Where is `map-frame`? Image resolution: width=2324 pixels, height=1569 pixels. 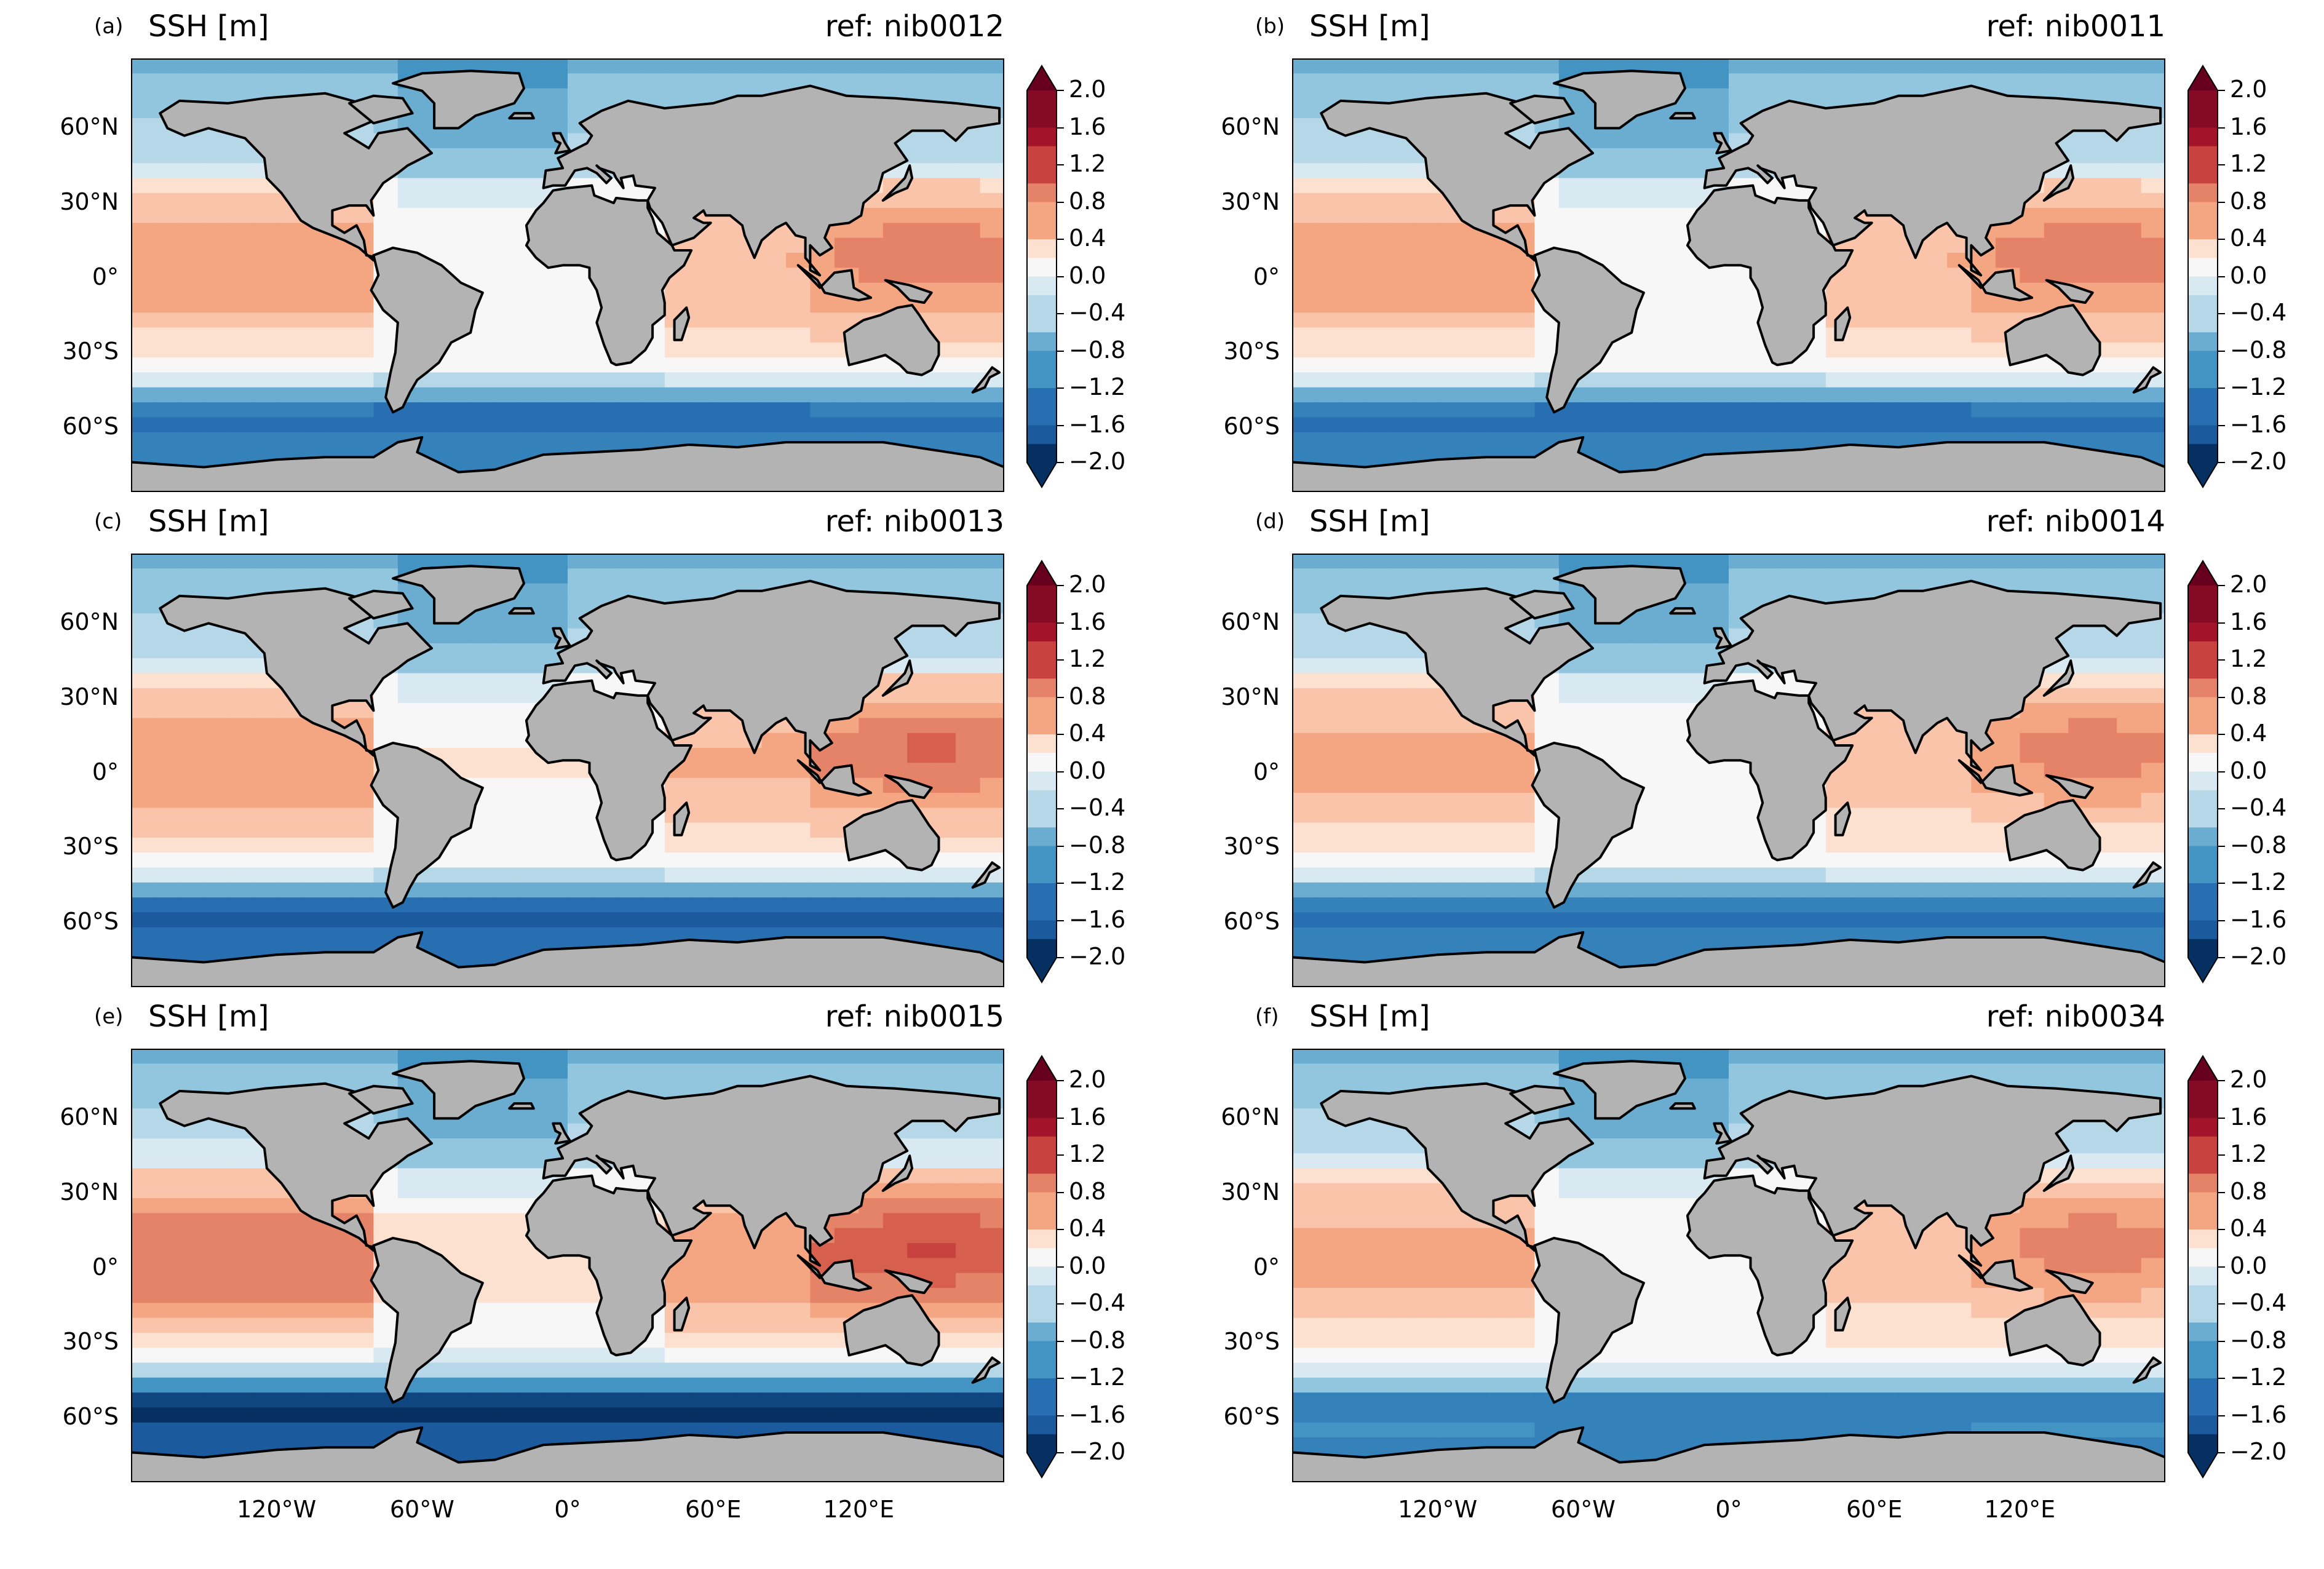 map-frame is located at coordinates (568, 275).